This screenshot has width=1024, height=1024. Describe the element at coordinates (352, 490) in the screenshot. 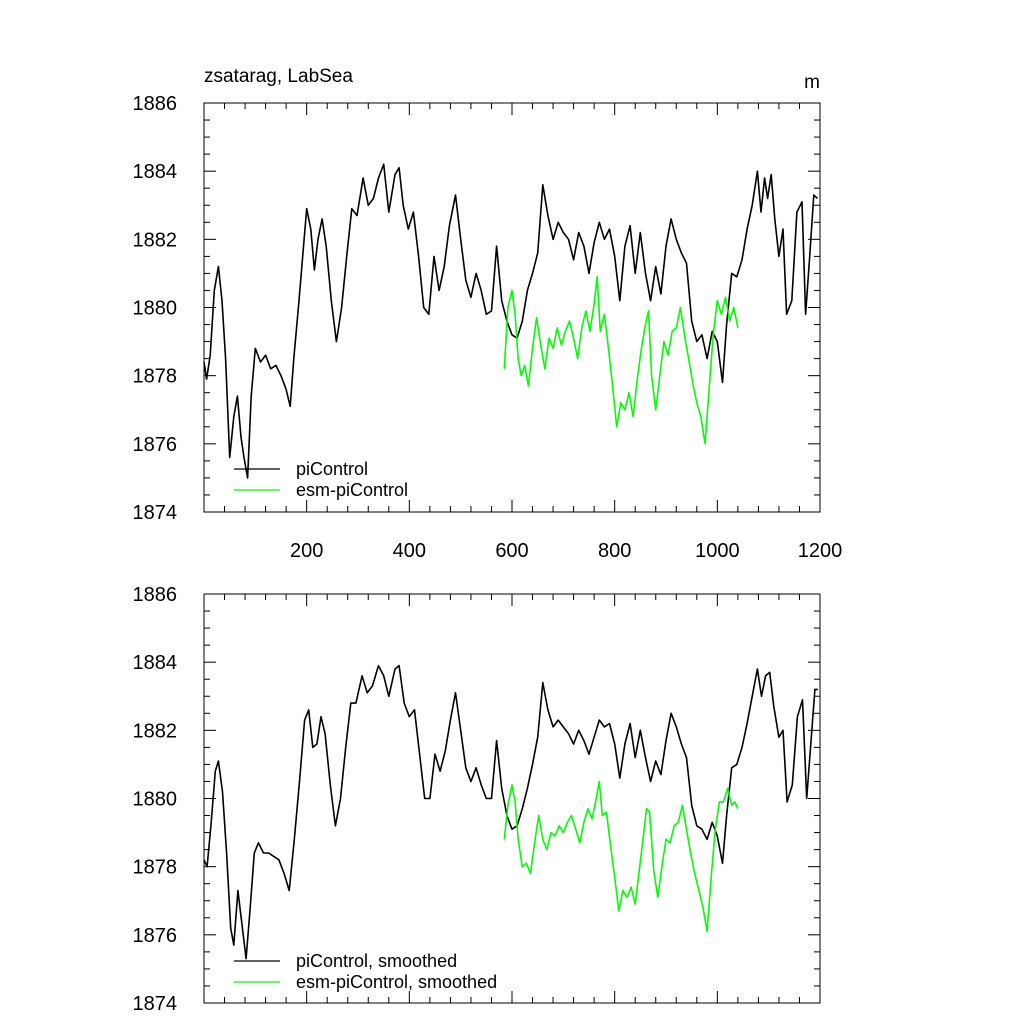

I see `legend-label-esm-picontrol: esm-piControl` at that location.